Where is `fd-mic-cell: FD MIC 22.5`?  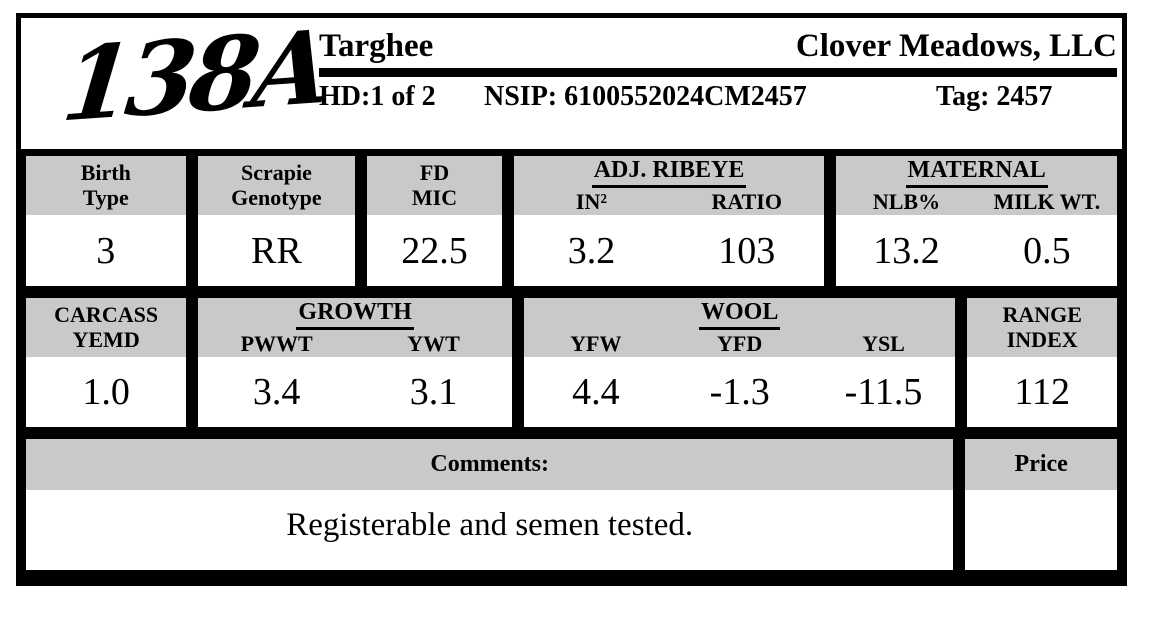 fd-mic-cell: FD MIC 22.5 is located at coordinates (434, 221).